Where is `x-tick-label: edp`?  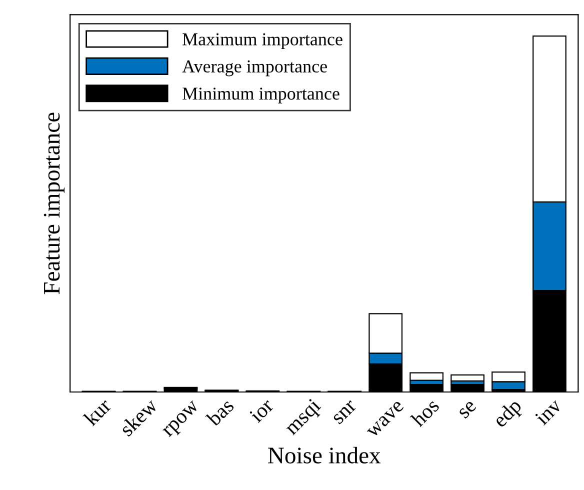 x-tick-label: edp is located at coordinates (509, 414).